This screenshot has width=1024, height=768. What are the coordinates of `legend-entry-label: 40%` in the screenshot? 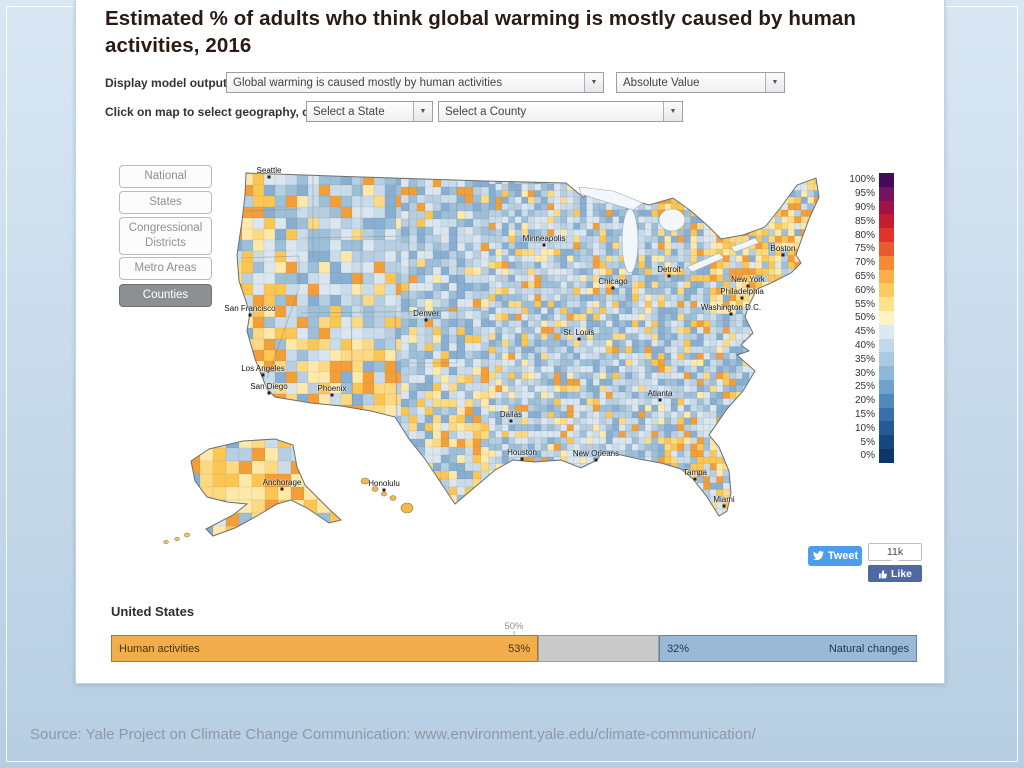 It's located at (864, 345).